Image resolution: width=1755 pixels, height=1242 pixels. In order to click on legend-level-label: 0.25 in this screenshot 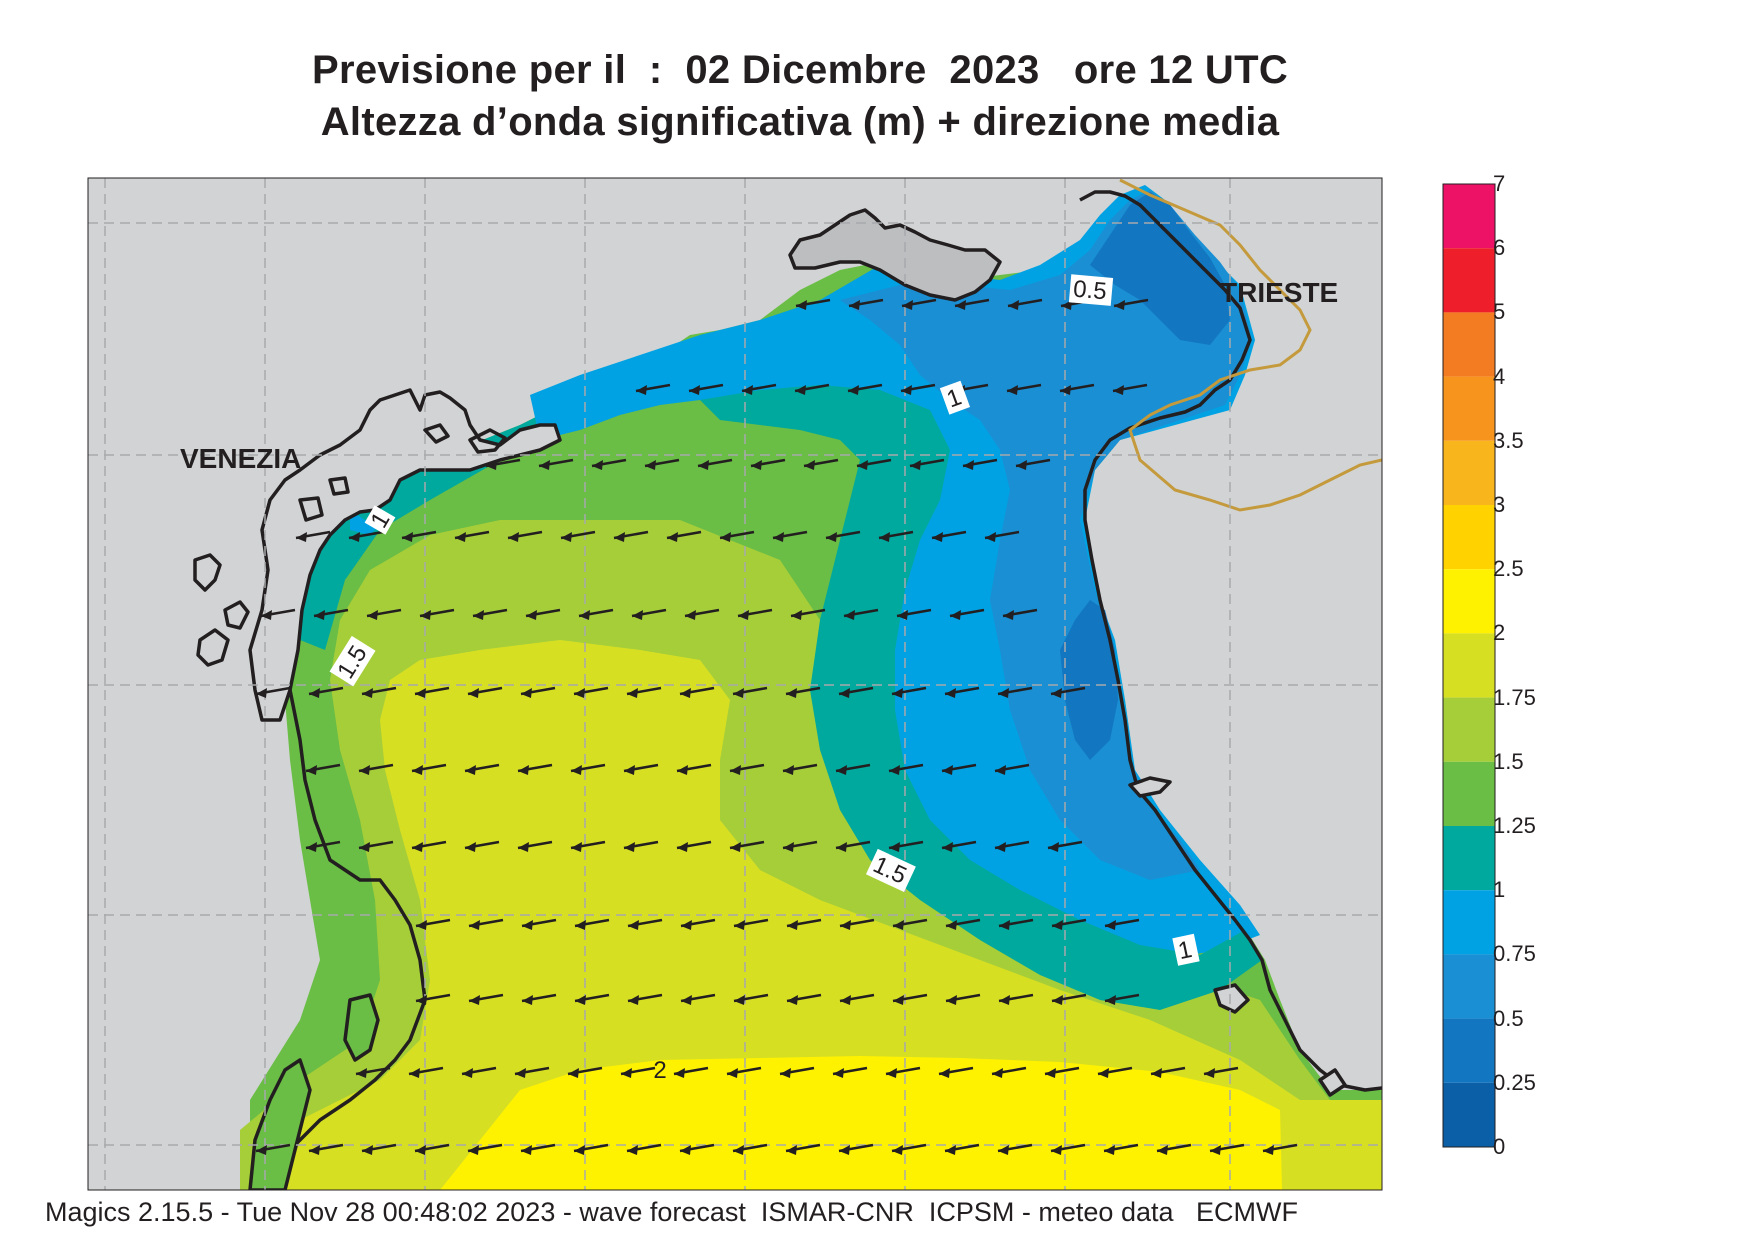, I will do `click(1514, 1082)`.